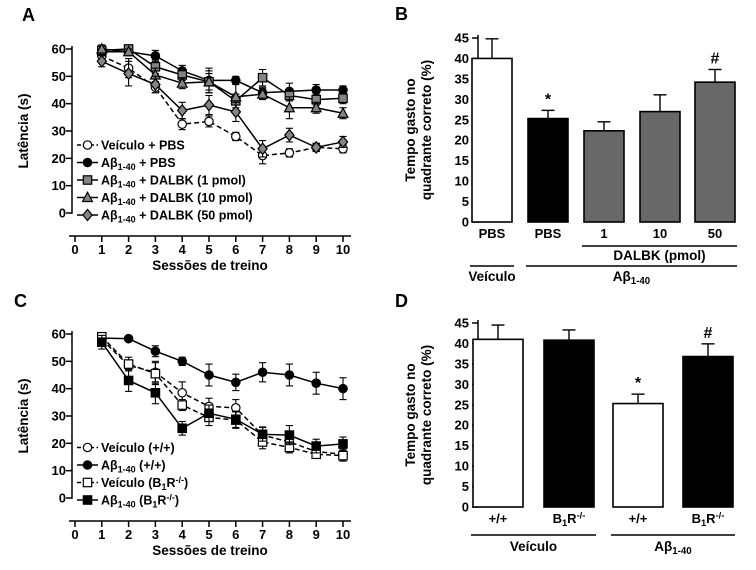 The image size is (756, 570). I want to click on x-tick-label: 1, so click(101, 534).